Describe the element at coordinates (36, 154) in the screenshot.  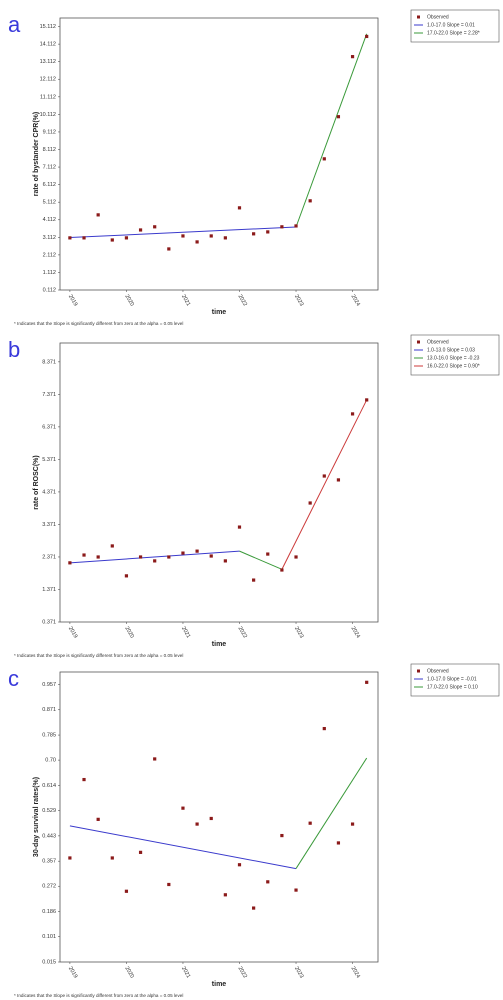
I see `y-axis-label: rate of bystander CPR(%)` at that location.